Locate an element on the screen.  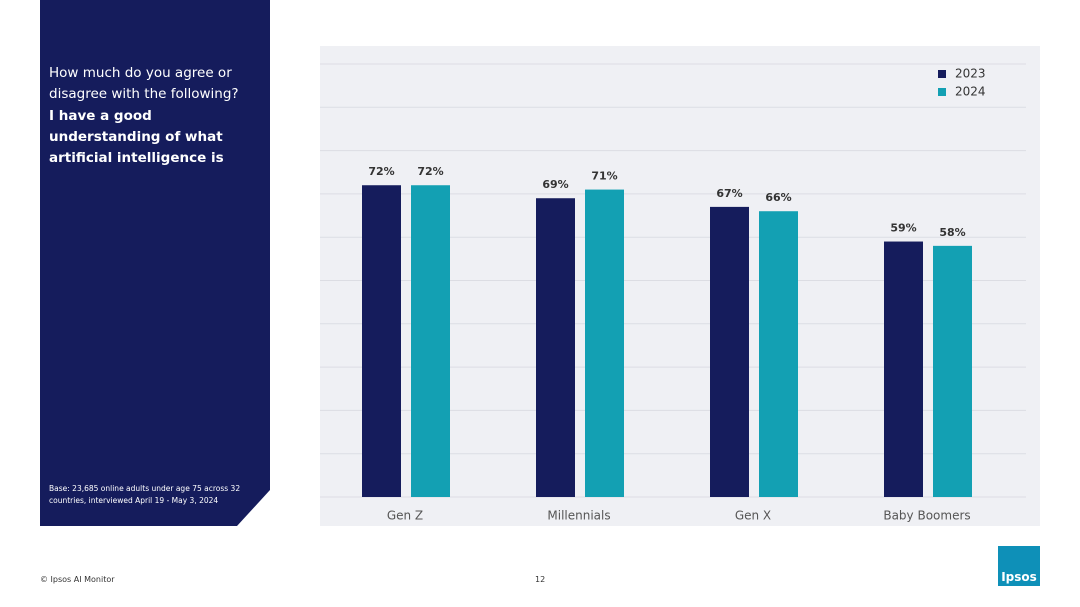
value-label: 66% is located at coordinates (778, 197).